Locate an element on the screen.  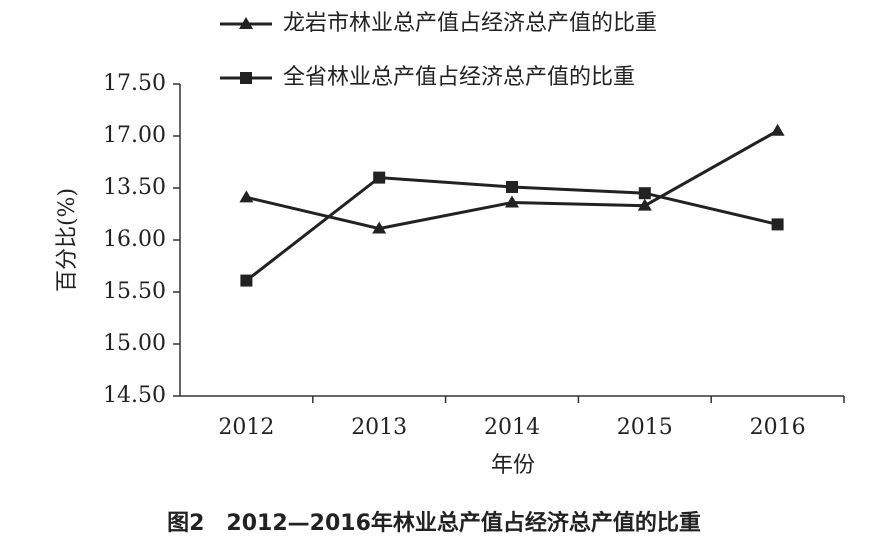
legend-label: 龙岩市林业总产值占经济总产值的比重 is located at coordinates (470, 23).